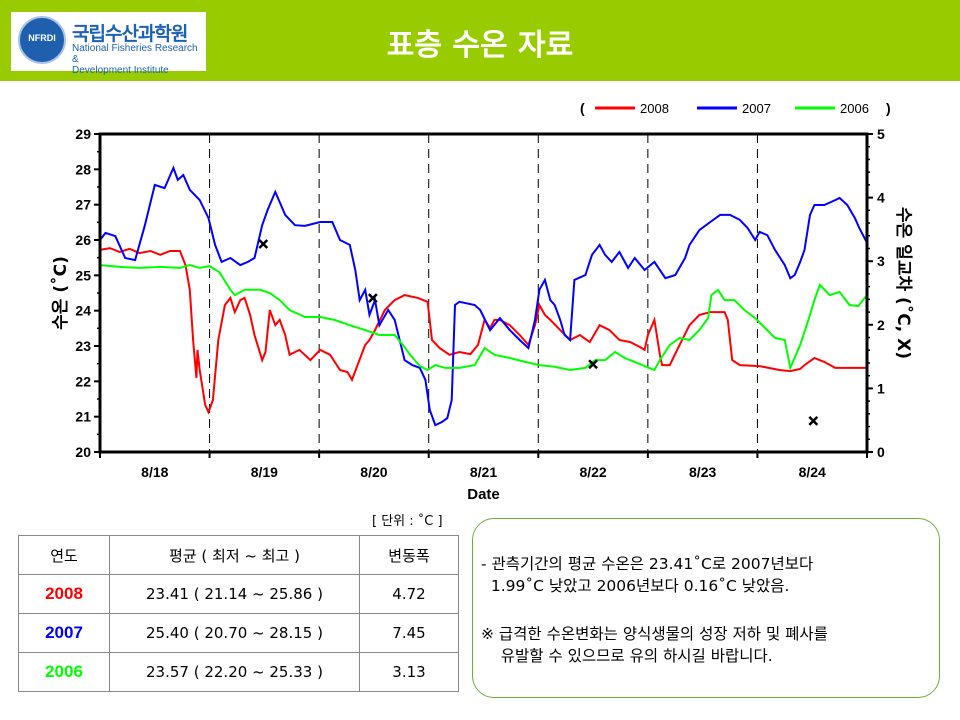 The image size is (960, 720). What do you see at coordinates (83, 452) in the screenshot?
I see `y-tick-label: 20` at bounding box center [83, 452].